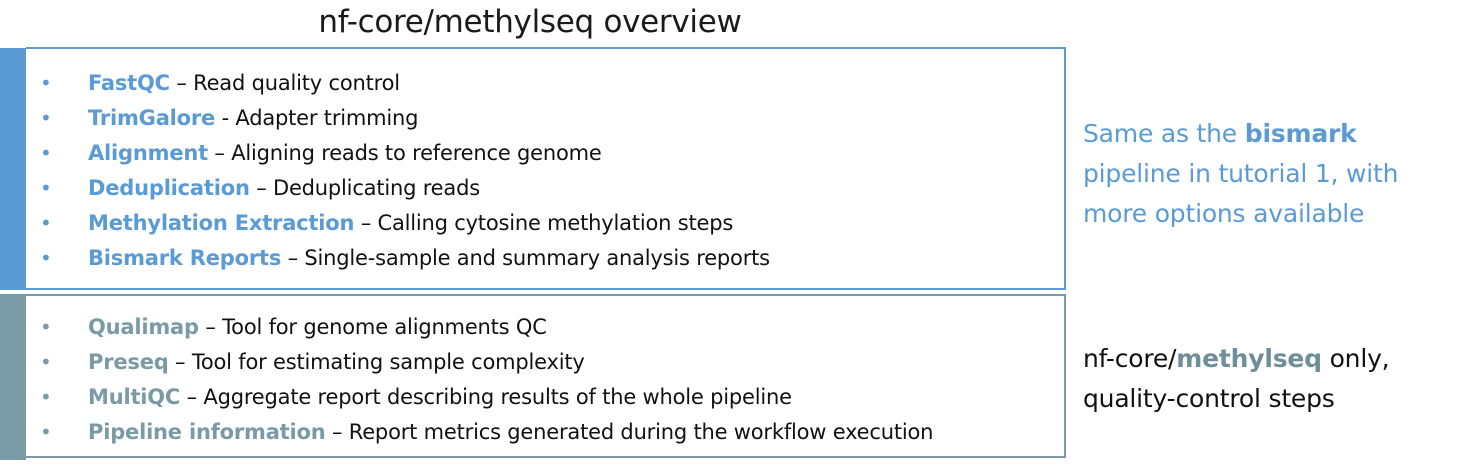  Describe the element at coordinates (13, 169) in the screenshot. I see `bismark-accent-bar` at that location.